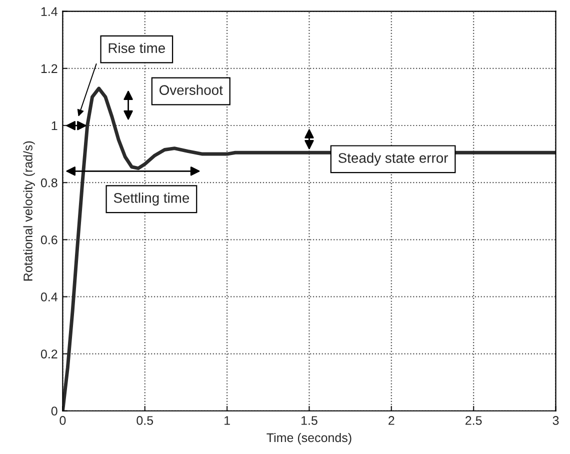 This screenshot has width=570, height=454. What do you see at coordinates (49, 297) in the screenshot?
I see `y-tick-label: 0.4` at bounding box center [49, 297].